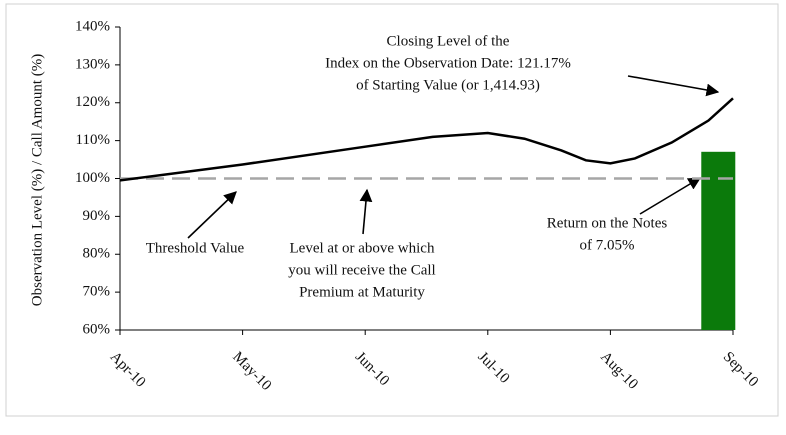 Image resolution: width=786 pixels, height=435 pixels. Describe the element at coordinates (93, 140) in the screenshot. I see `y-tick-label: 110%` at that location.